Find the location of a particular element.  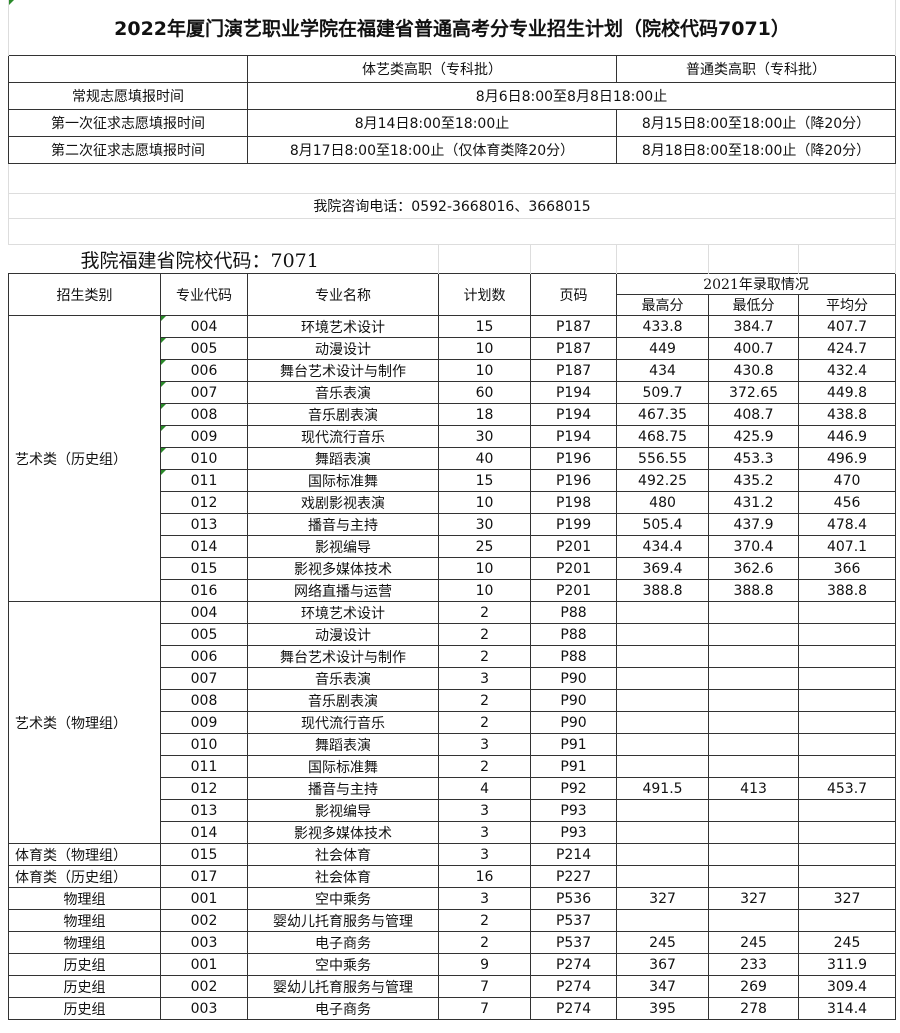

table-row: 物理组 001 空中乘务 3 P536 327 327 327 is located at coordinates (452, 898).